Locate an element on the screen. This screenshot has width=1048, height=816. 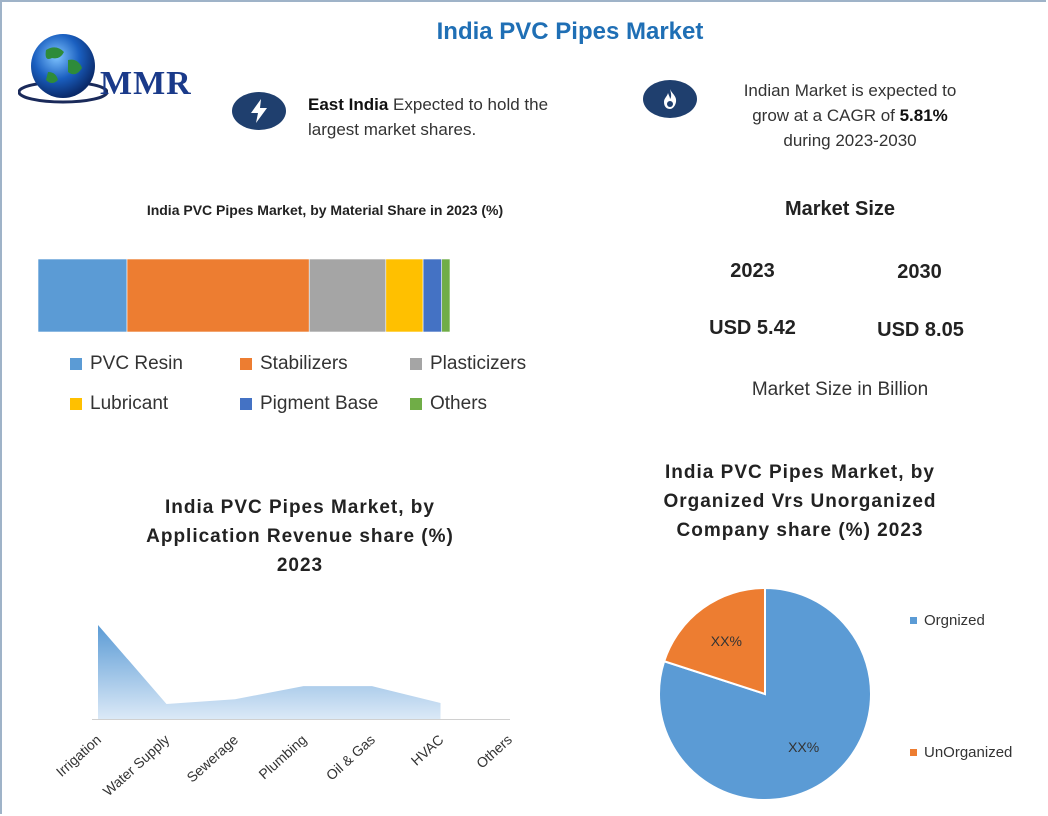
company-pie-chart: XX% XX% is located at coordinates (765, 693).